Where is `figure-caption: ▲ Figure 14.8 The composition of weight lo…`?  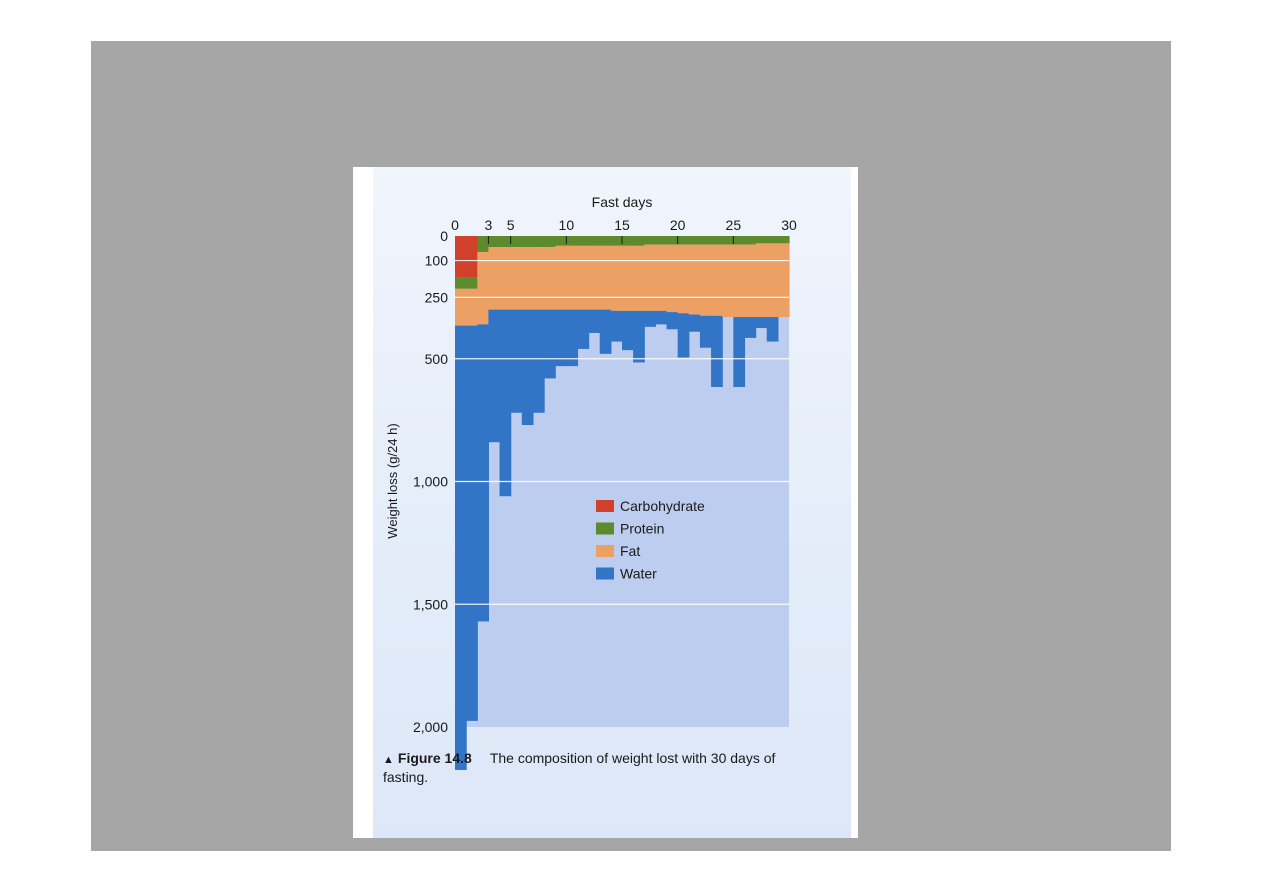
figure-caption: ▲ Figure 14.8 The composition of weight lo… is located at coordinates (593, 768).